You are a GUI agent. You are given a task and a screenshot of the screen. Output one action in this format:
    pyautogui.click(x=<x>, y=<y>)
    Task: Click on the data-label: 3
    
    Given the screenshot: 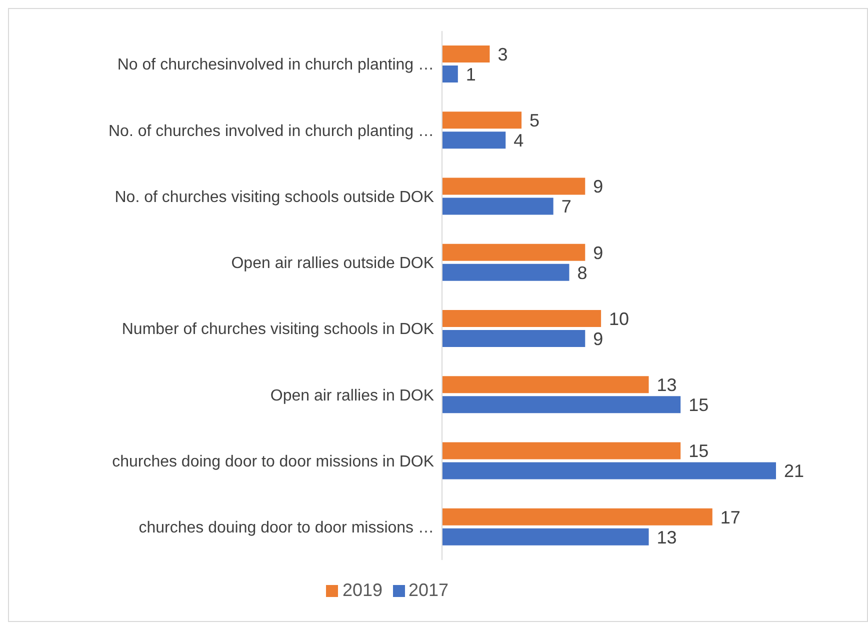 What is the action you would take?
    pyautogui.click(x=503, y=54)
    